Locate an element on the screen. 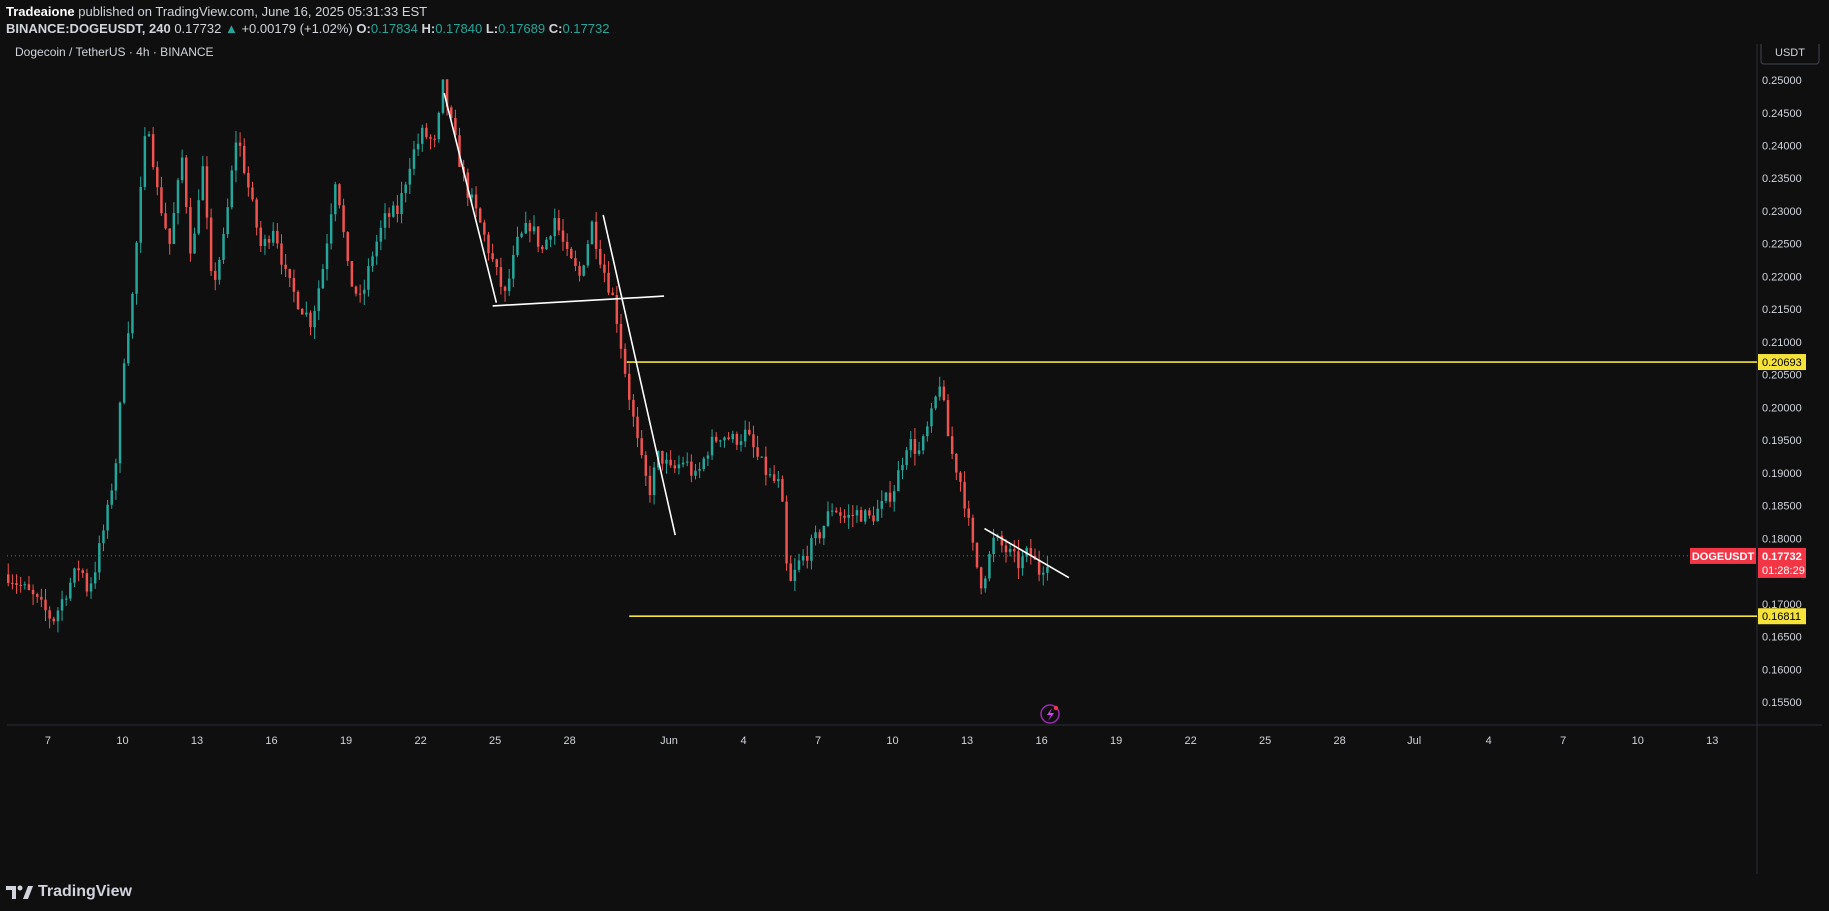 The width and height of the screenshot is (1829, 911). currency-button-label: USDT is located at coordinates (1790, 53).